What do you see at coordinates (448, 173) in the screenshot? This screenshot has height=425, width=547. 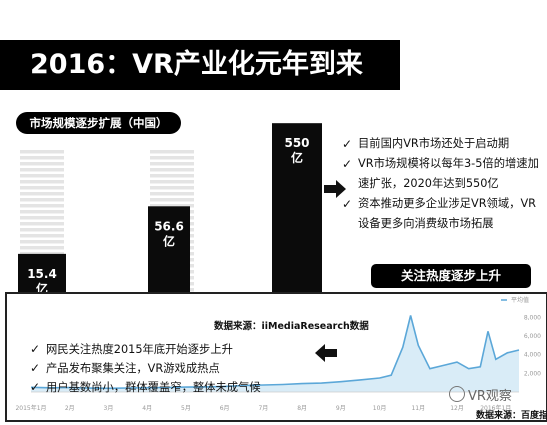 I see `right-bullet-text: VR市场规模将以每年3-5倍的增速加速扩张，2020年达到550亿` at bounding box center [448, 173].